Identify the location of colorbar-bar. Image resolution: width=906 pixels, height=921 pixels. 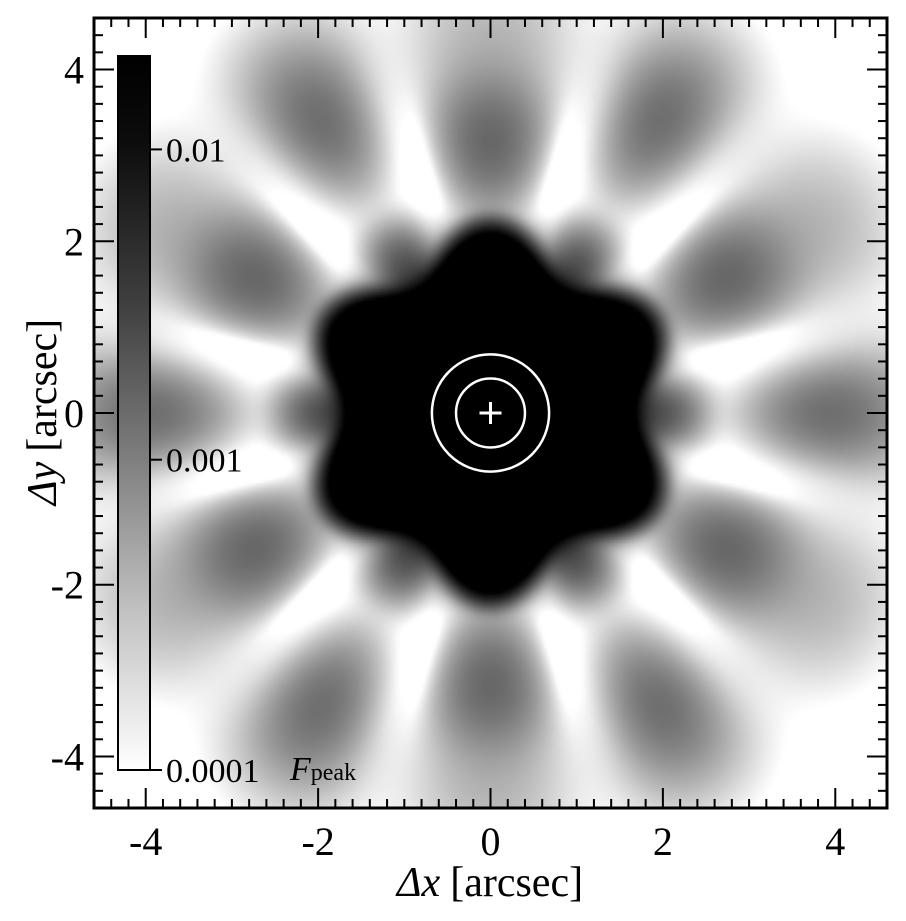
(134, 413).